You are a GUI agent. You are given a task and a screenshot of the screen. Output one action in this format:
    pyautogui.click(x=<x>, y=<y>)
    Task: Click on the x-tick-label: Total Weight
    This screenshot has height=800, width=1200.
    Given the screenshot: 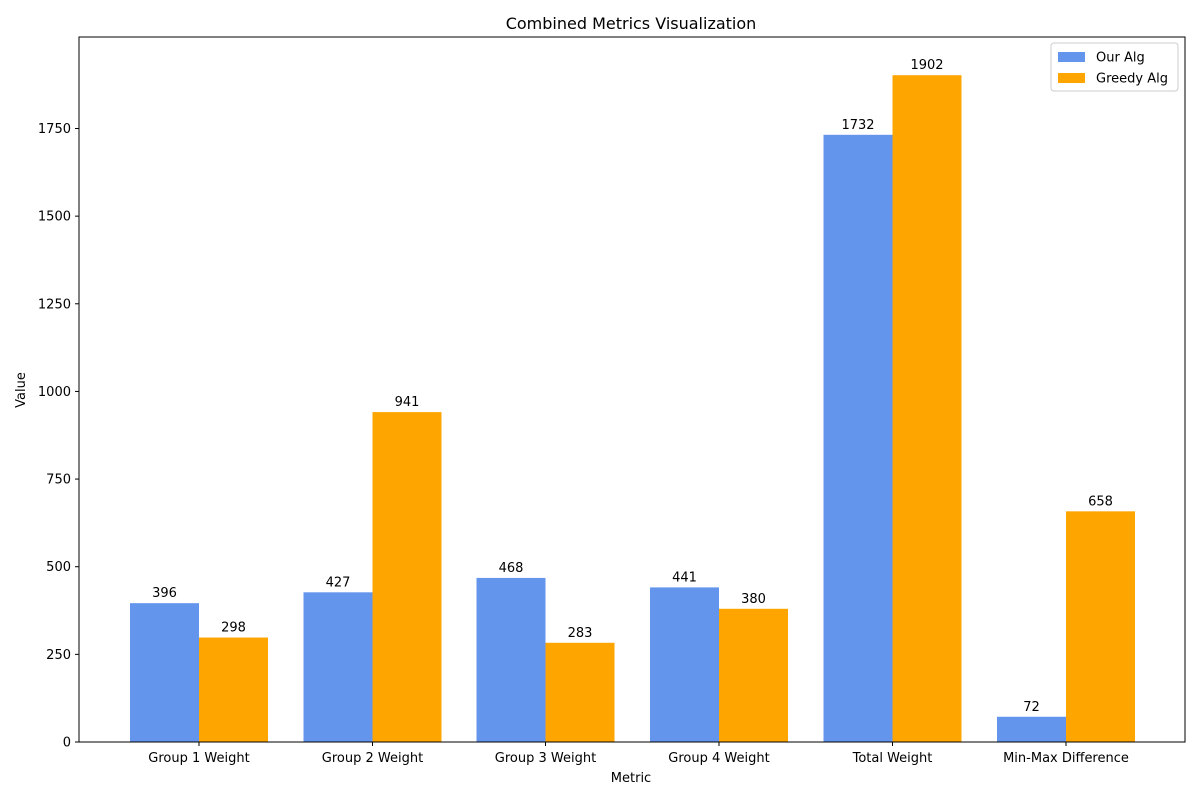 What is the action you would take?
    pyautogui.click(x=892, y=758)
    